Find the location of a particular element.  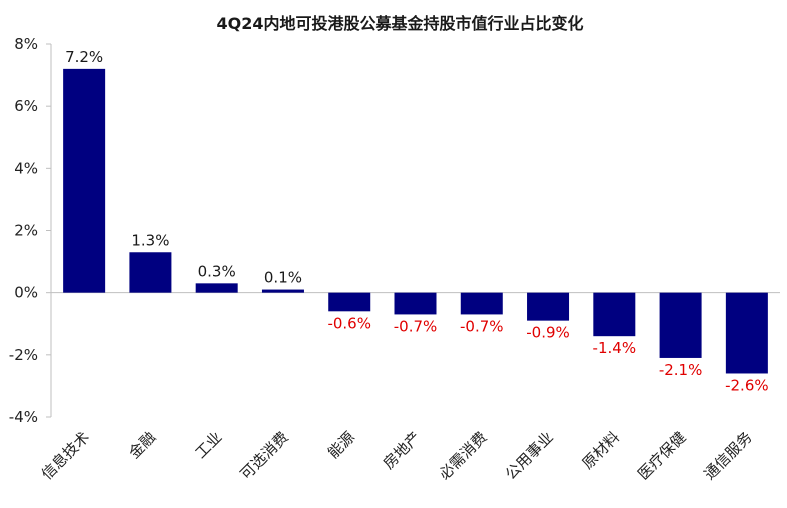

x-tick-label: 公用事业 is located at coordinates (529, 455).